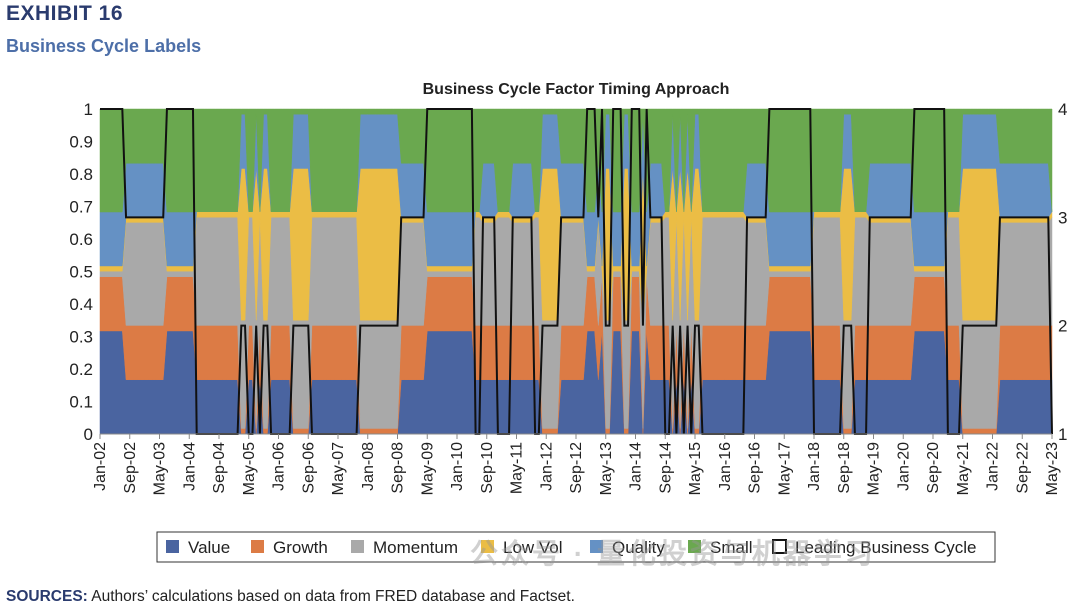 Image resolution: width=1080 pixels, height=613 pixels. Describe the element at coordinates (81, 402) in the screenshot. I see `y-left-tick-label: 0.1` at that location.